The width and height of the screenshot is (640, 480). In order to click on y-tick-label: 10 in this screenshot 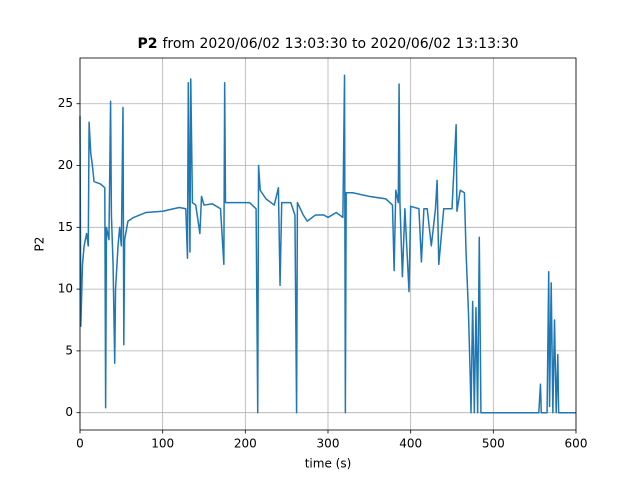, I will do `click(65, 289)`.